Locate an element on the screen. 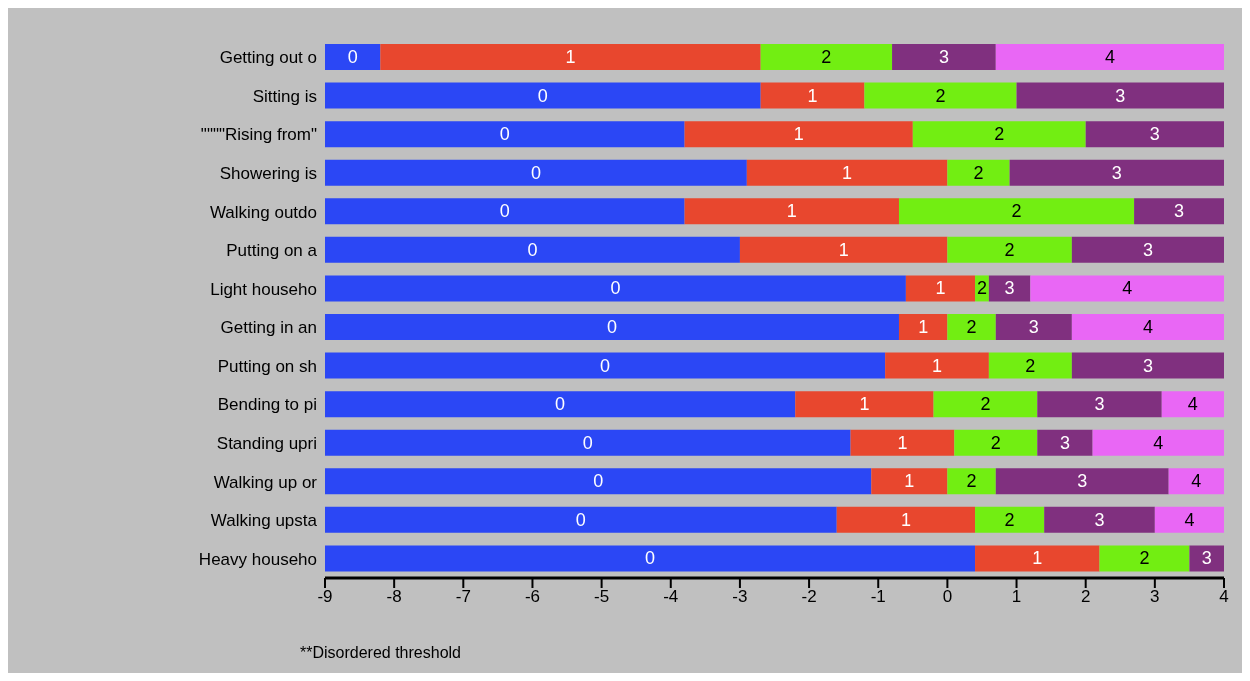 Image resolution: width=1250 pixels, height=681 pixels. x-tick-label: -7 is located at coordinates (463, 597).